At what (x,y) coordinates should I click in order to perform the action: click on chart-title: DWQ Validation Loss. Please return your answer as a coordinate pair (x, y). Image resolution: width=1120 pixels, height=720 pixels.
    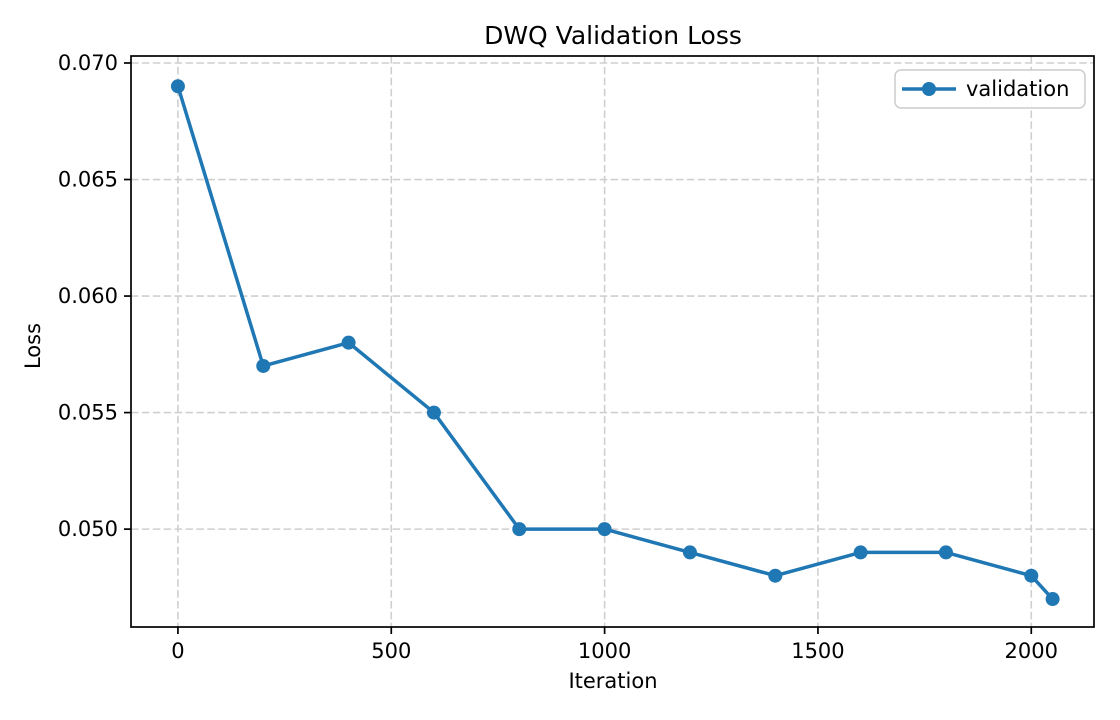
    Looking at the image, I should click on (613, 35).